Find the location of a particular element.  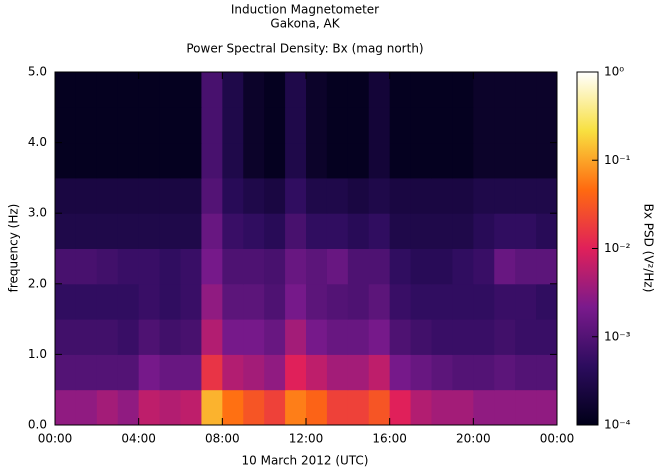

x-tick-label: 04:00 is located at coordinates (138, 439).